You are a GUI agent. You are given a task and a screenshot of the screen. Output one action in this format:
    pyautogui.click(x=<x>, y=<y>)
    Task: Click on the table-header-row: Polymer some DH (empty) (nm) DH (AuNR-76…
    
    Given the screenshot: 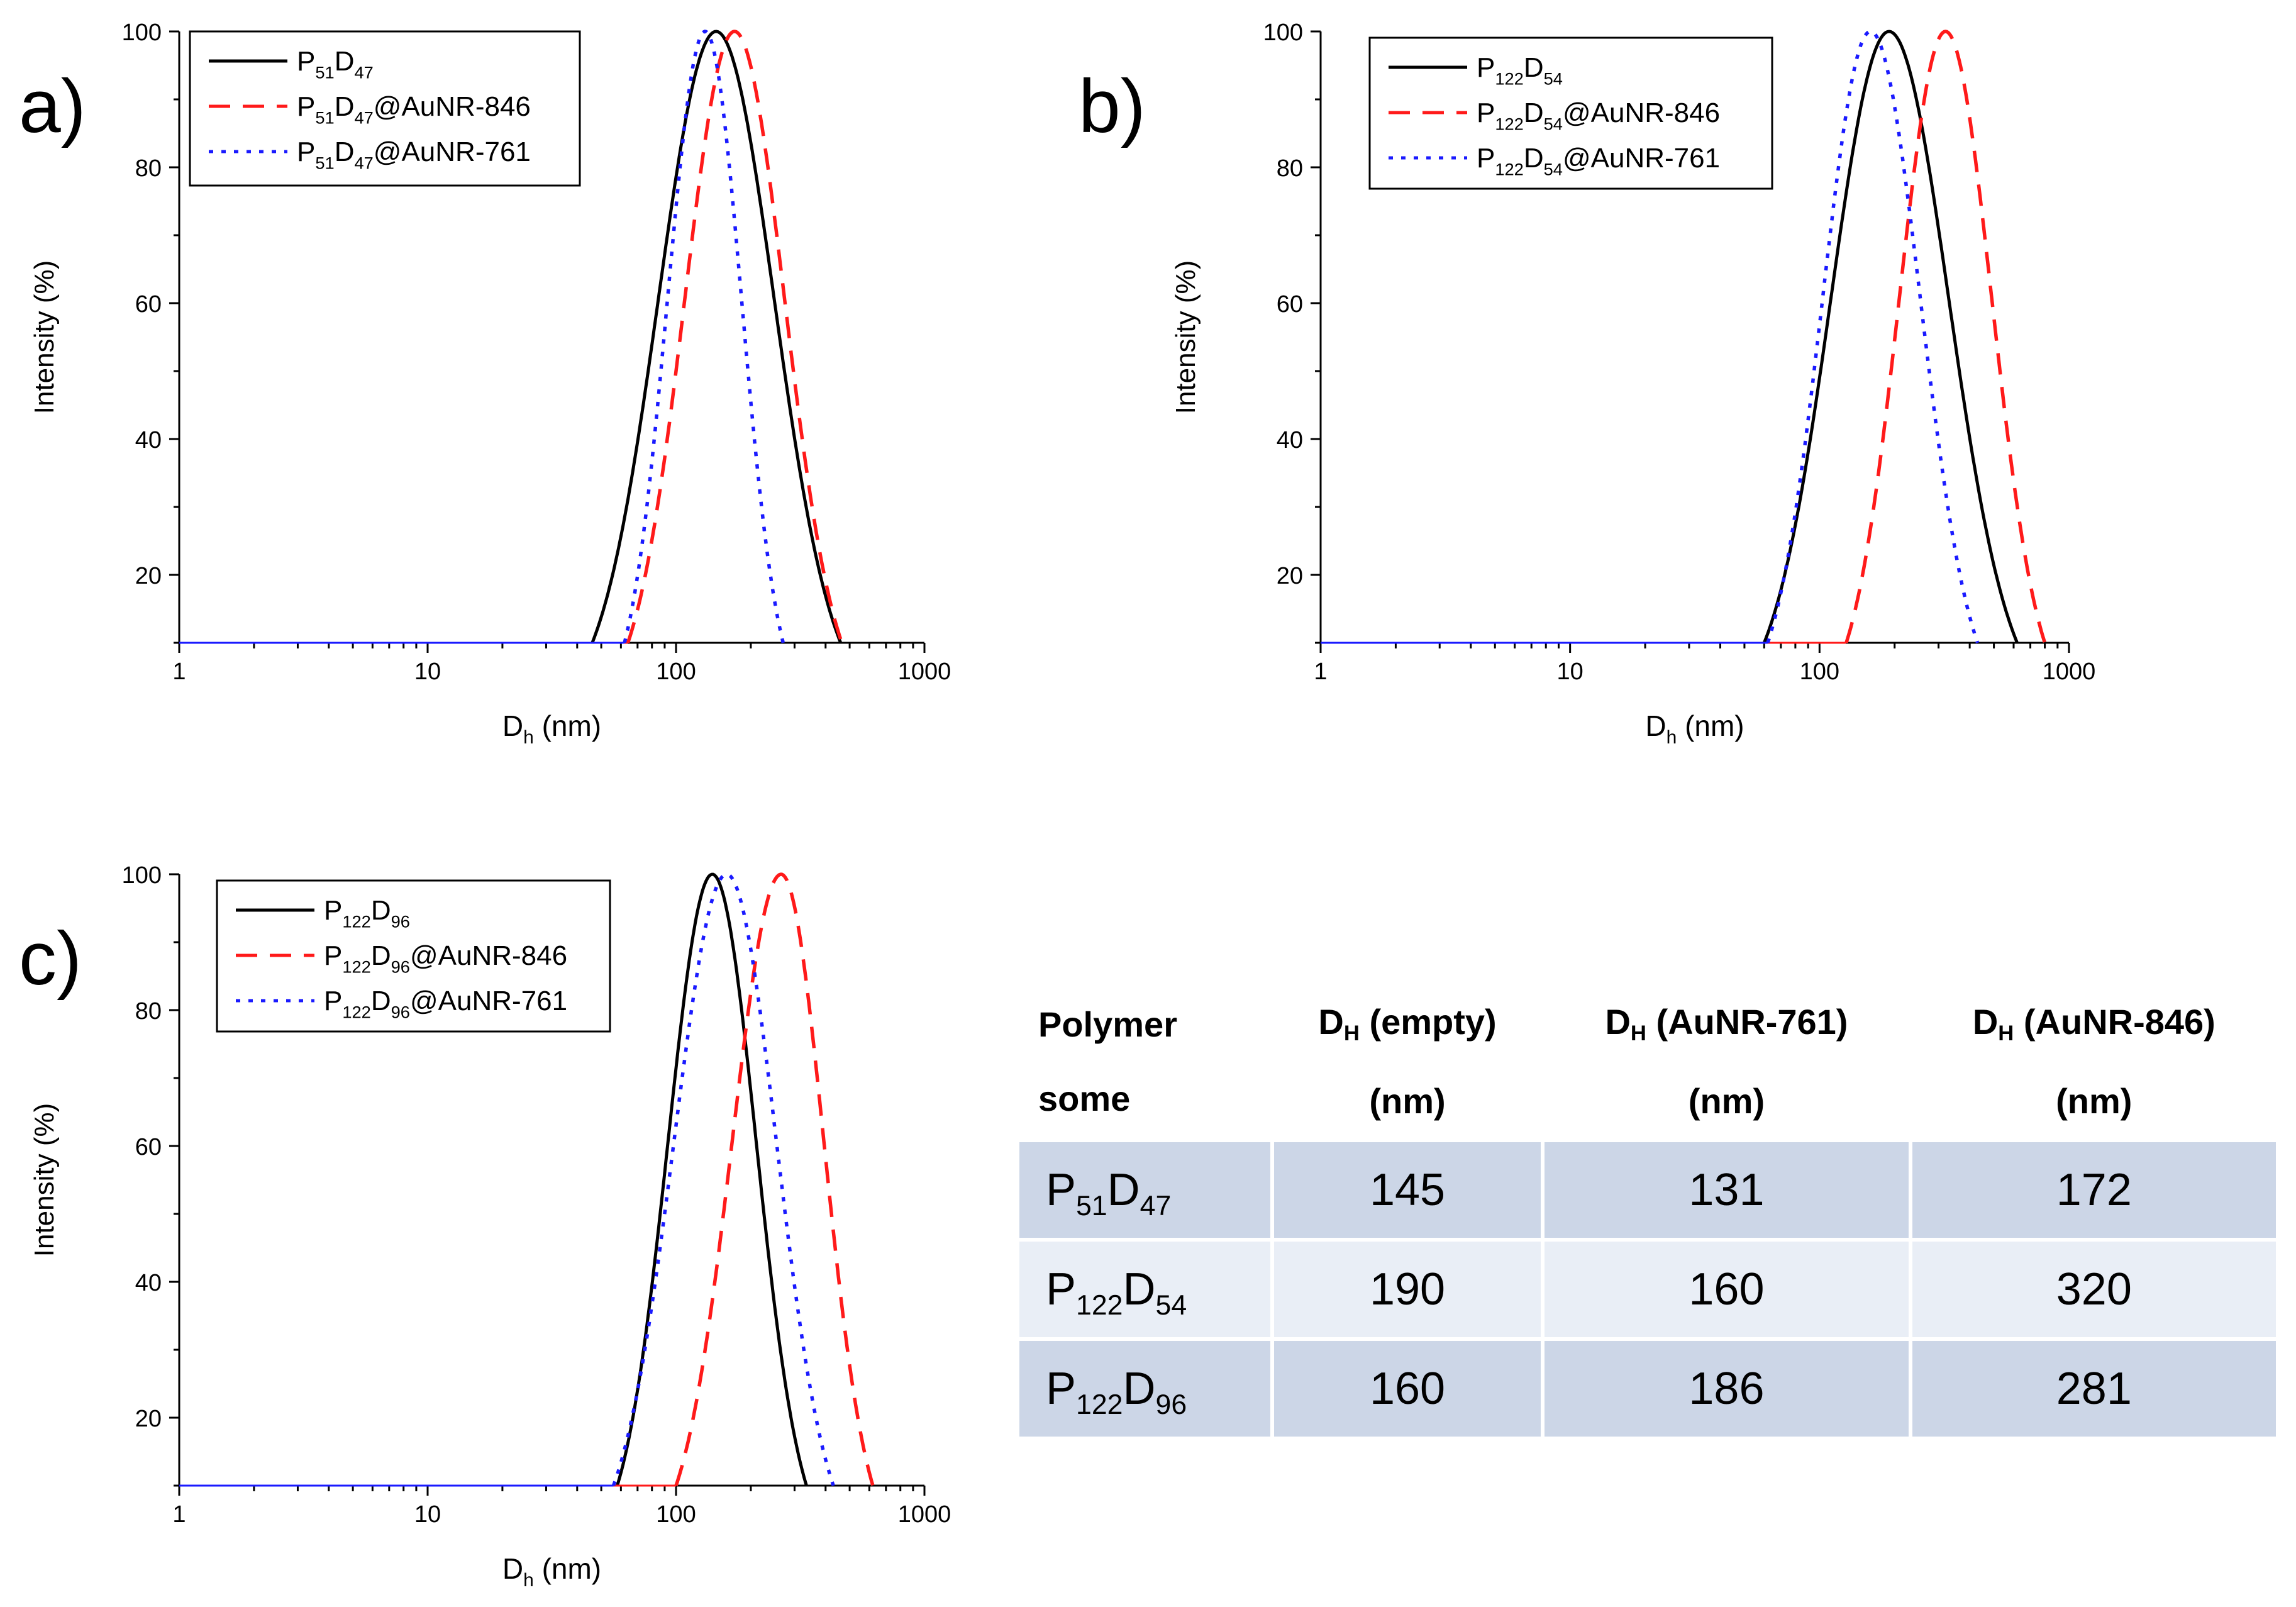 What is the action you would take?
    pyautogui.click(x=1648, y=1061)
    